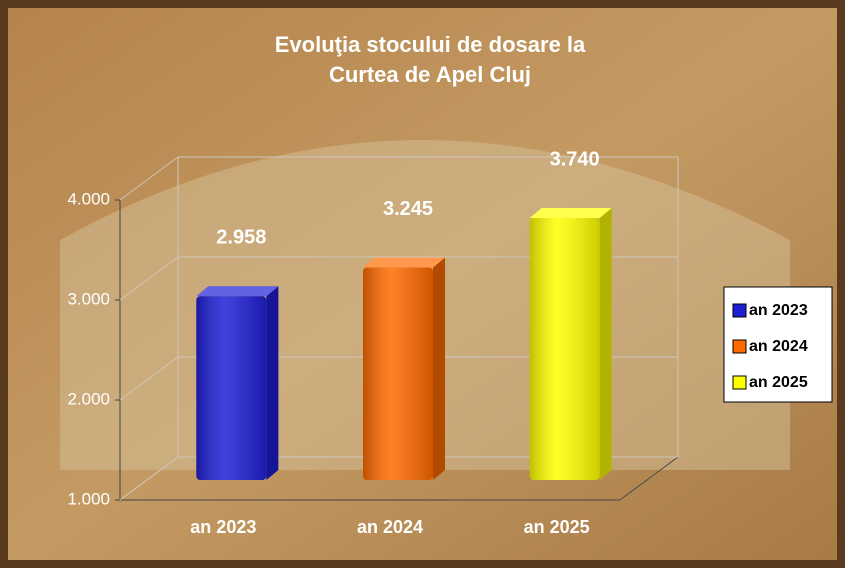 Image resolution: width=845 pixels, height=568 pixels. Describe the element at coordinates (223, 527) in the screenshot. I see `x-tick-label: an 2023` at that location.